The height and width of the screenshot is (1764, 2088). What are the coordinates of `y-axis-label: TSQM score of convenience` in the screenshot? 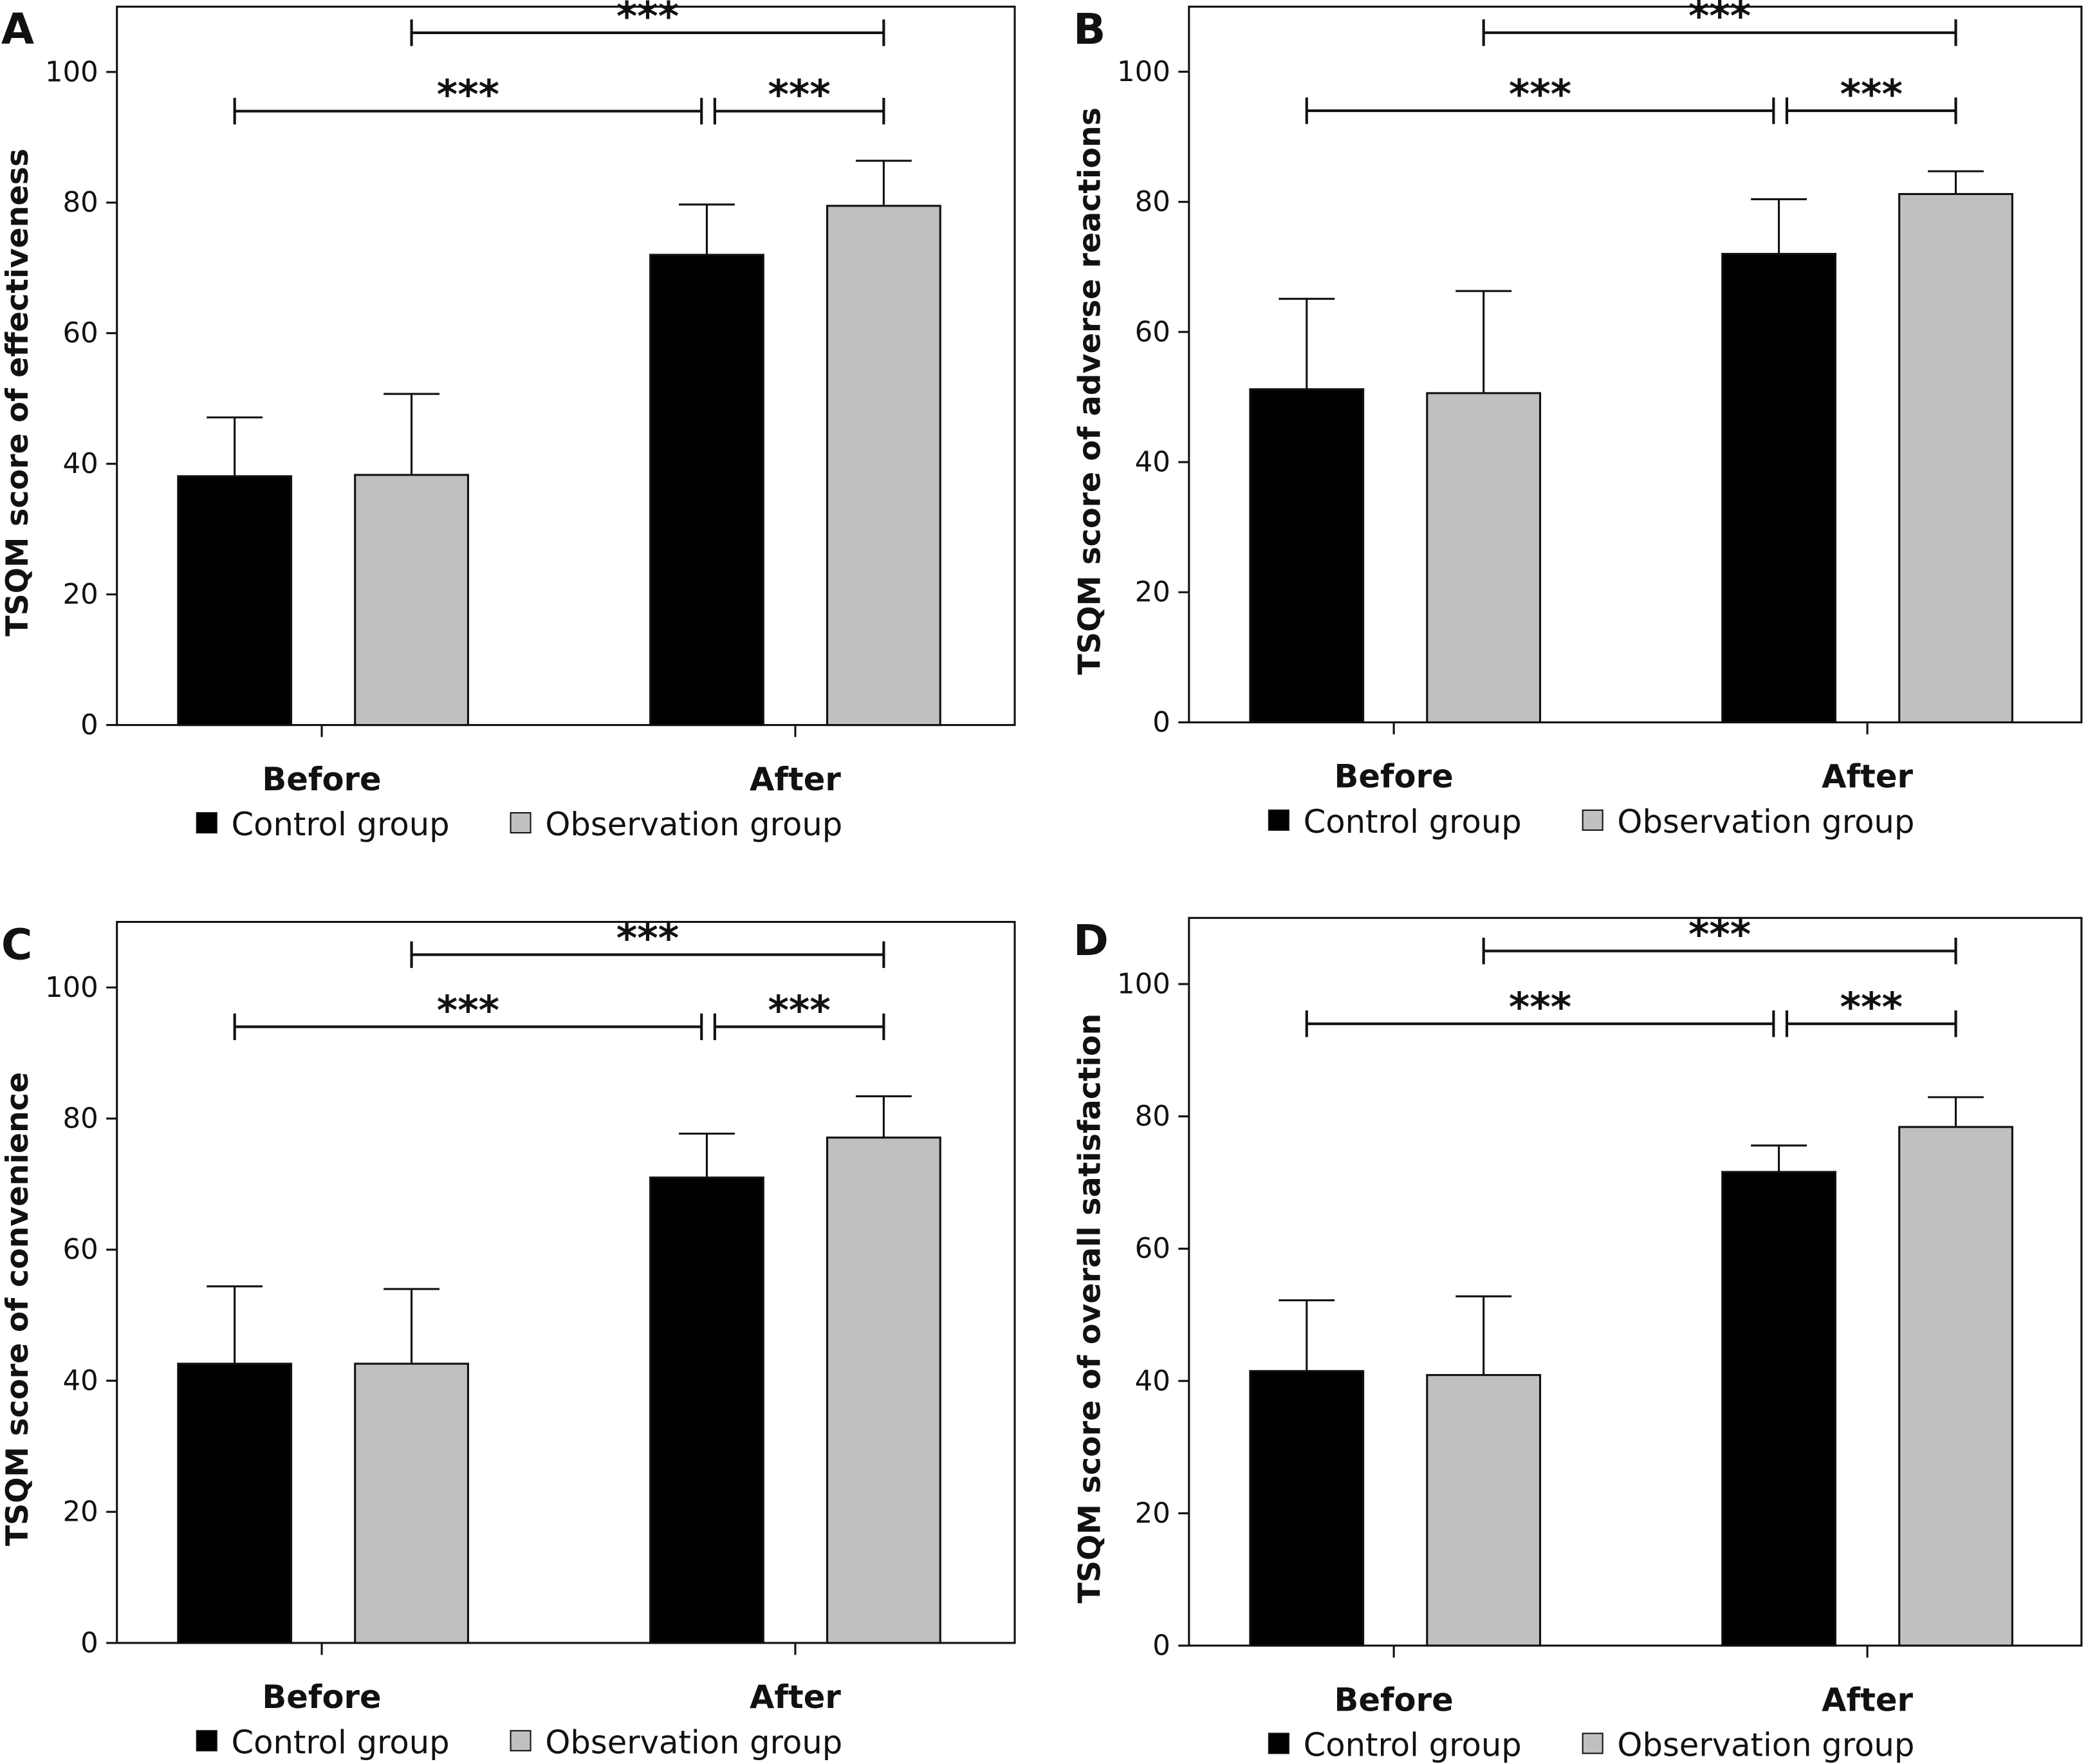 It's located at (17, 1309).